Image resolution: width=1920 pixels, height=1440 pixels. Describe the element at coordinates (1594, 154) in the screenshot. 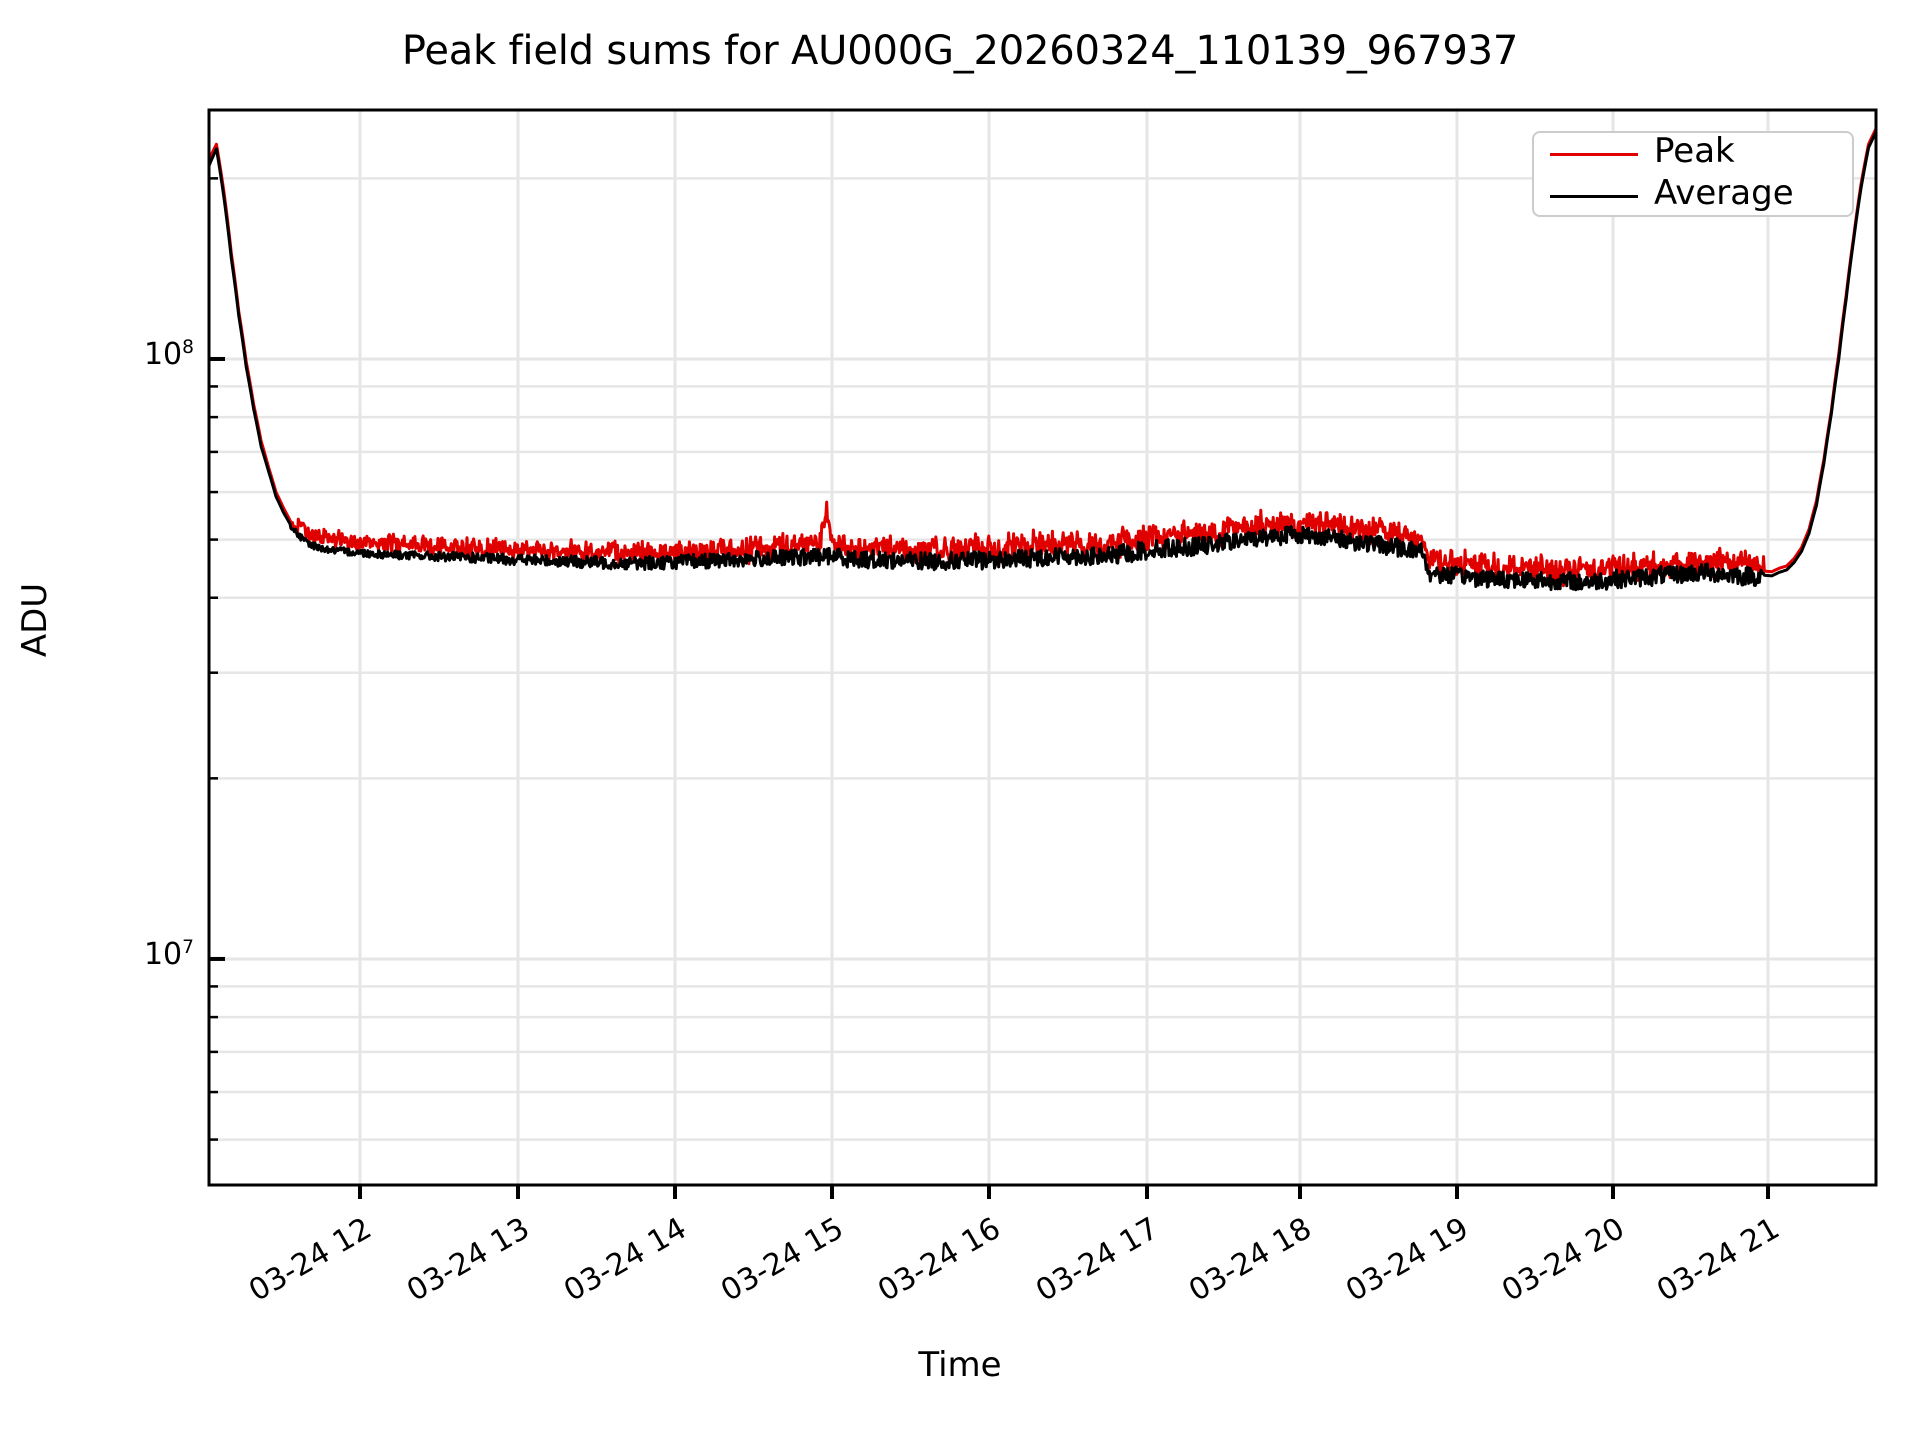

I see `legend-swatch-peak` at that location.